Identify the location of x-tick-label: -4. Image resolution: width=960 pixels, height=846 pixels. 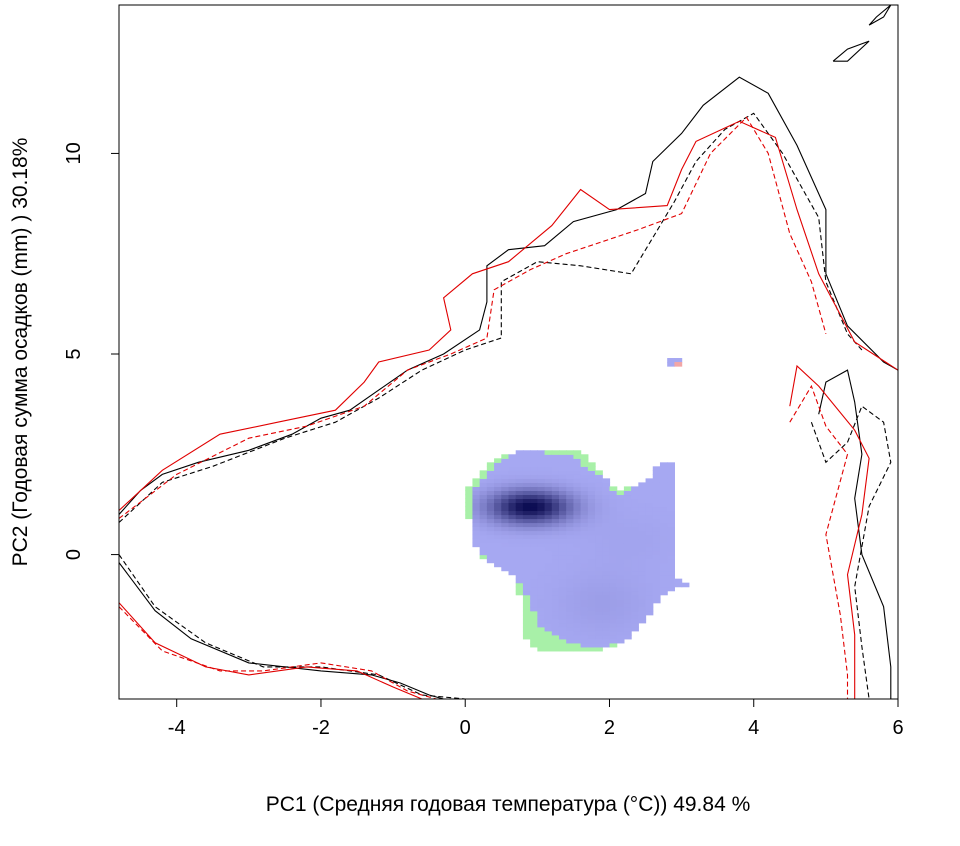
(177, 728).